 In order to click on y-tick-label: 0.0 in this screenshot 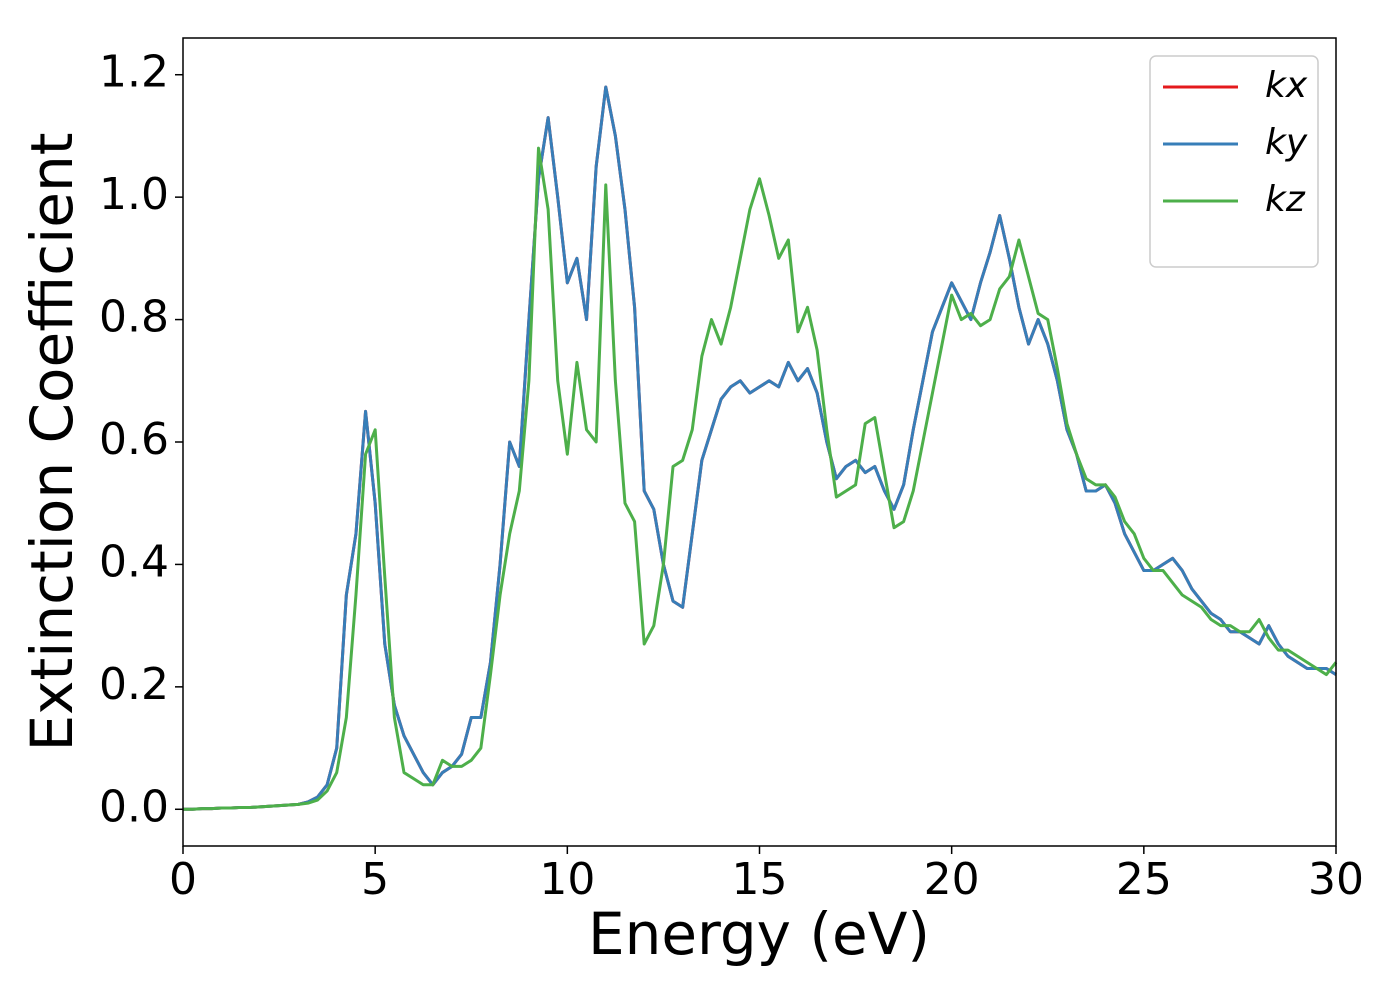, I will do `click(134, 806)`.